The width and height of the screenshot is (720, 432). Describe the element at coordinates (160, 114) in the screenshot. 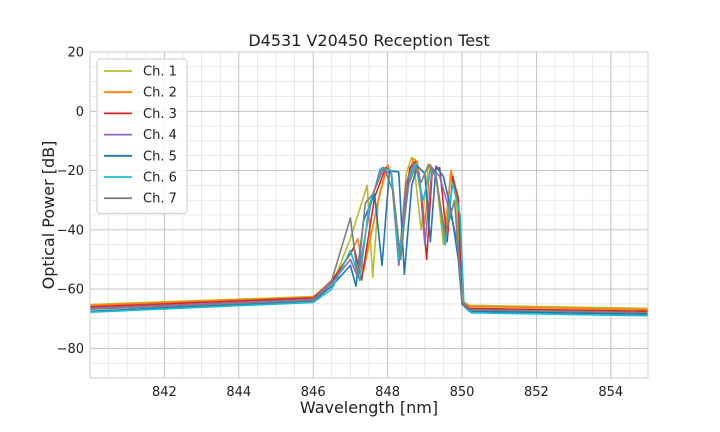

I see `legend-label: Ch. 3` at that location.